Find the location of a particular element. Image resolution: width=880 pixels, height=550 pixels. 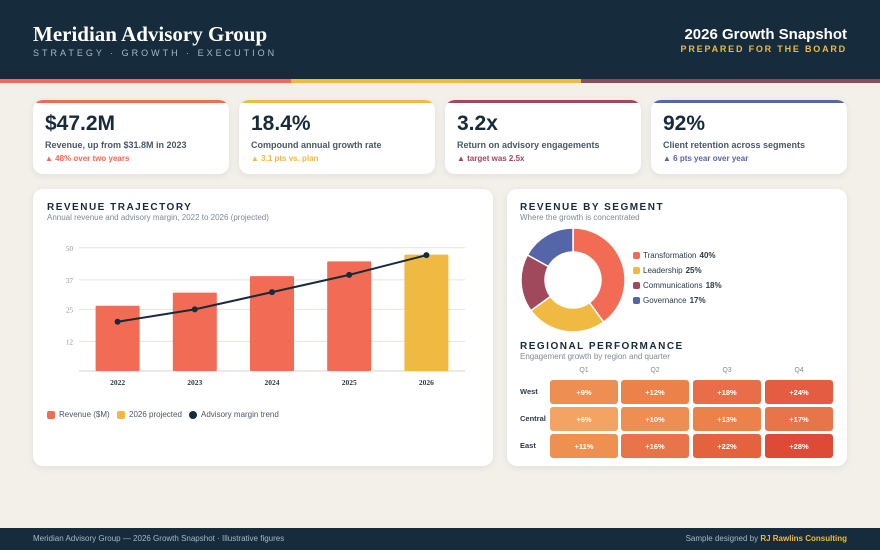

x-tick-label: 2024 is located at coordinates (272, 382).